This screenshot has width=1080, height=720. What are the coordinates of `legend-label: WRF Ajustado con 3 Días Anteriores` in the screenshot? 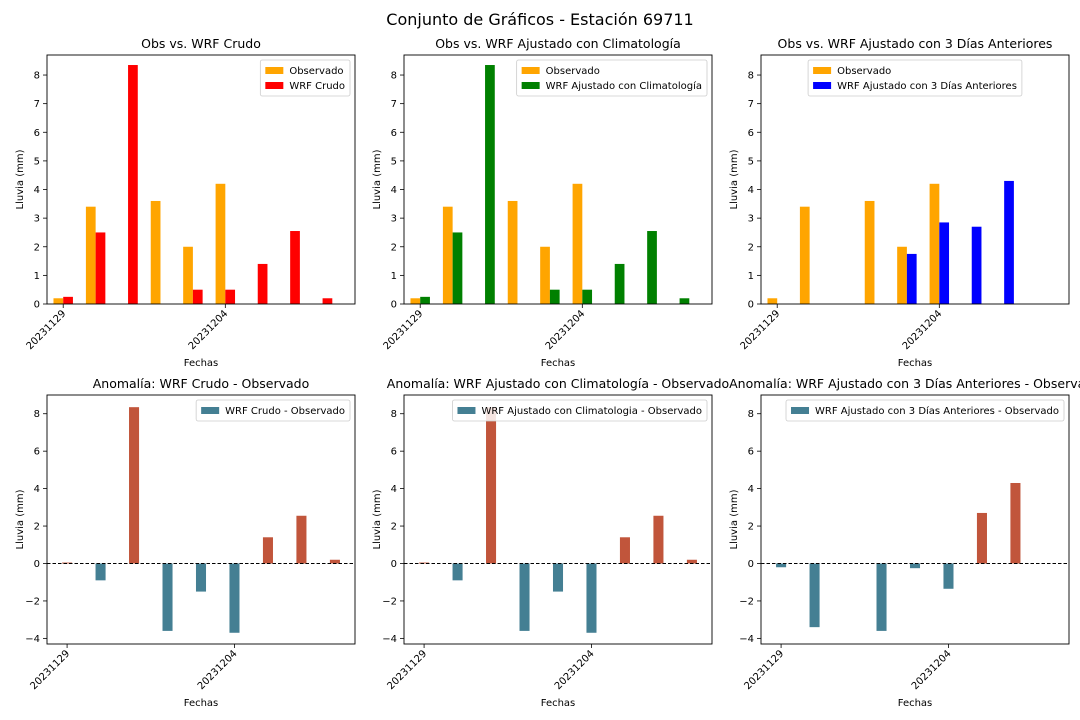 It's located at (927, 86).